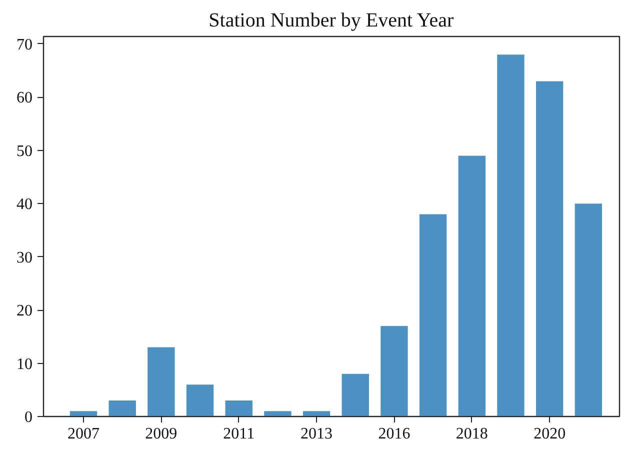  Describe the element at coordinates (331, 21) in the screenshot. I see `chart-title: Station Number by Event Year` at that location.